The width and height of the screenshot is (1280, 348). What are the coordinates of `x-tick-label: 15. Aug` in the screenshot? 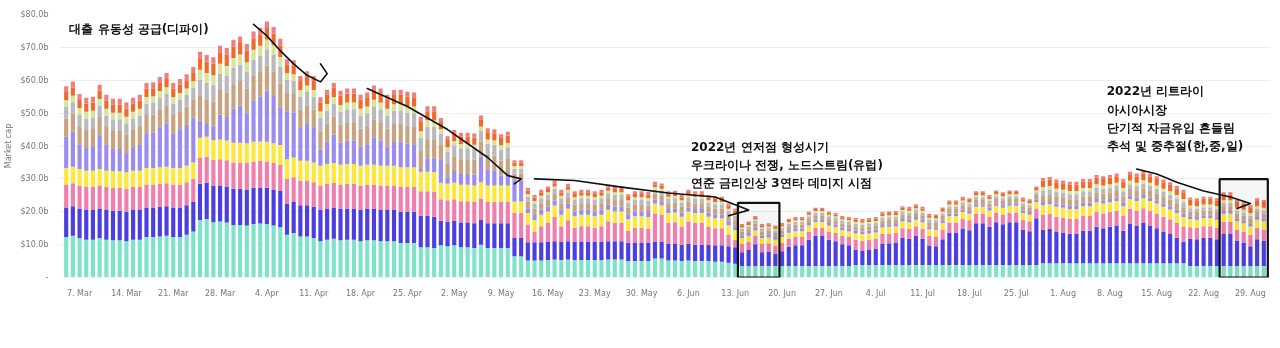 It's located at (1157, 293).